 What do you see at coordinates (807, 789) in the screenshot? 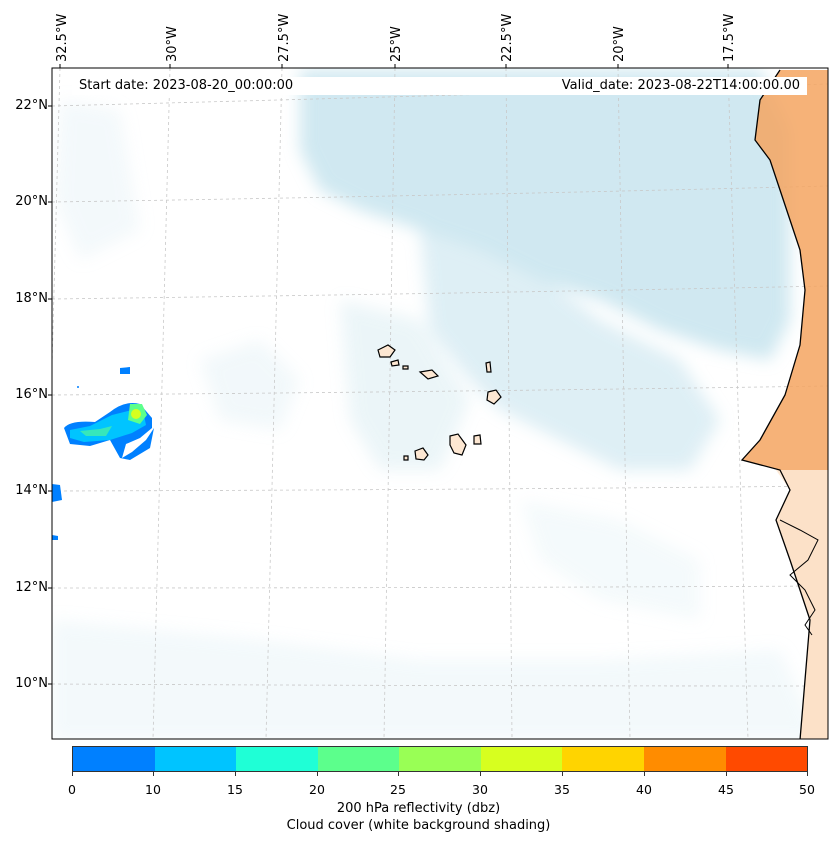
I see `colorbar-tick-label: 50` at bounding box center [807, 789].